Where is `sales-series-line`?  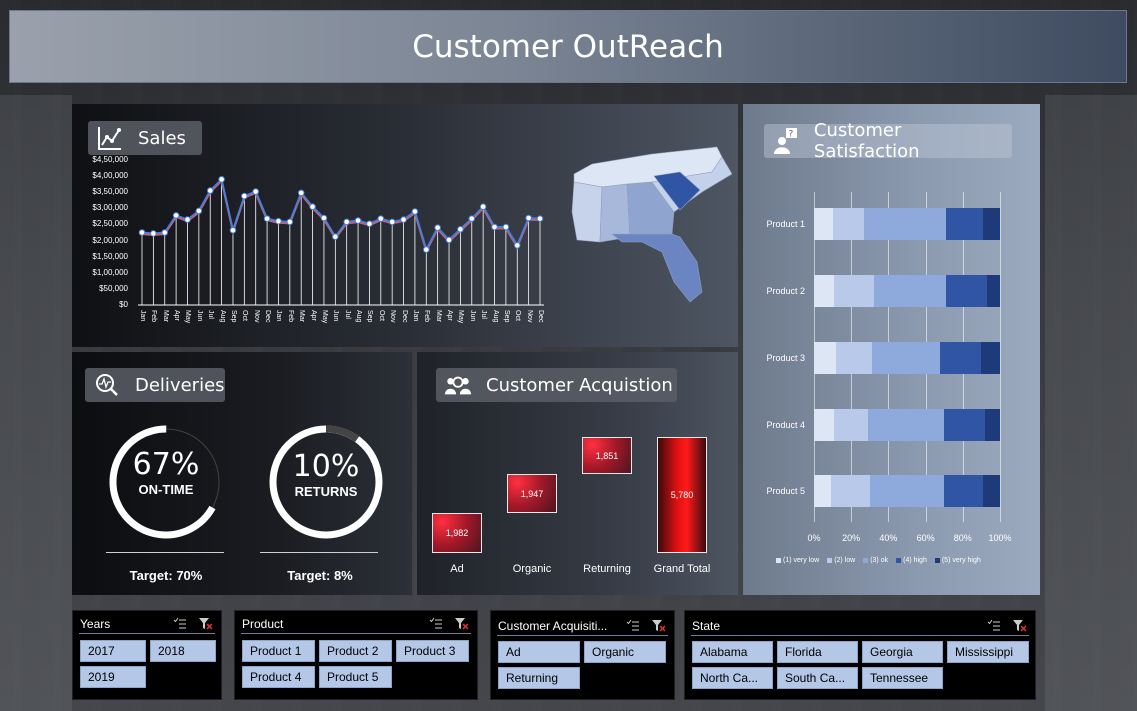 sales-series-line is located at coordinates (341, 215).